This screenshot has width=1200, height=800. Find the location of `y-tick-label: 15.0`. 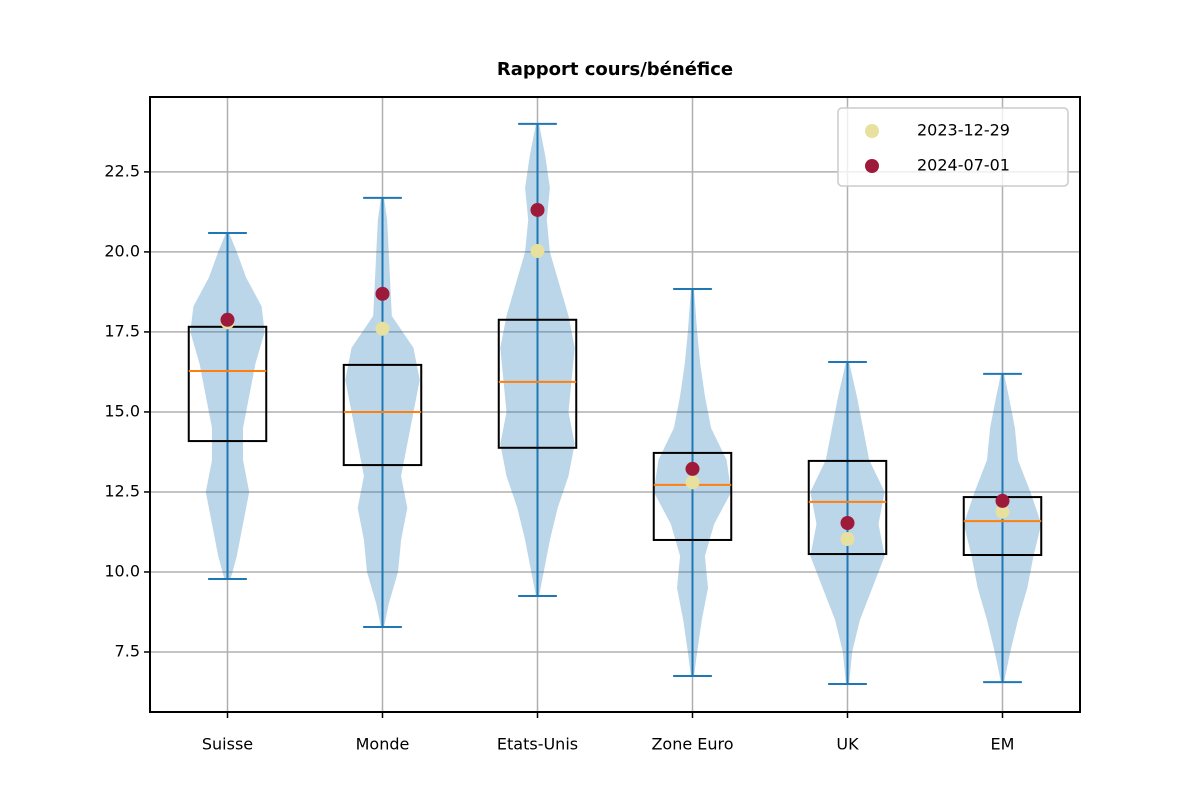

y-tick-label: 15.0 is located at coordinates (122, 410).